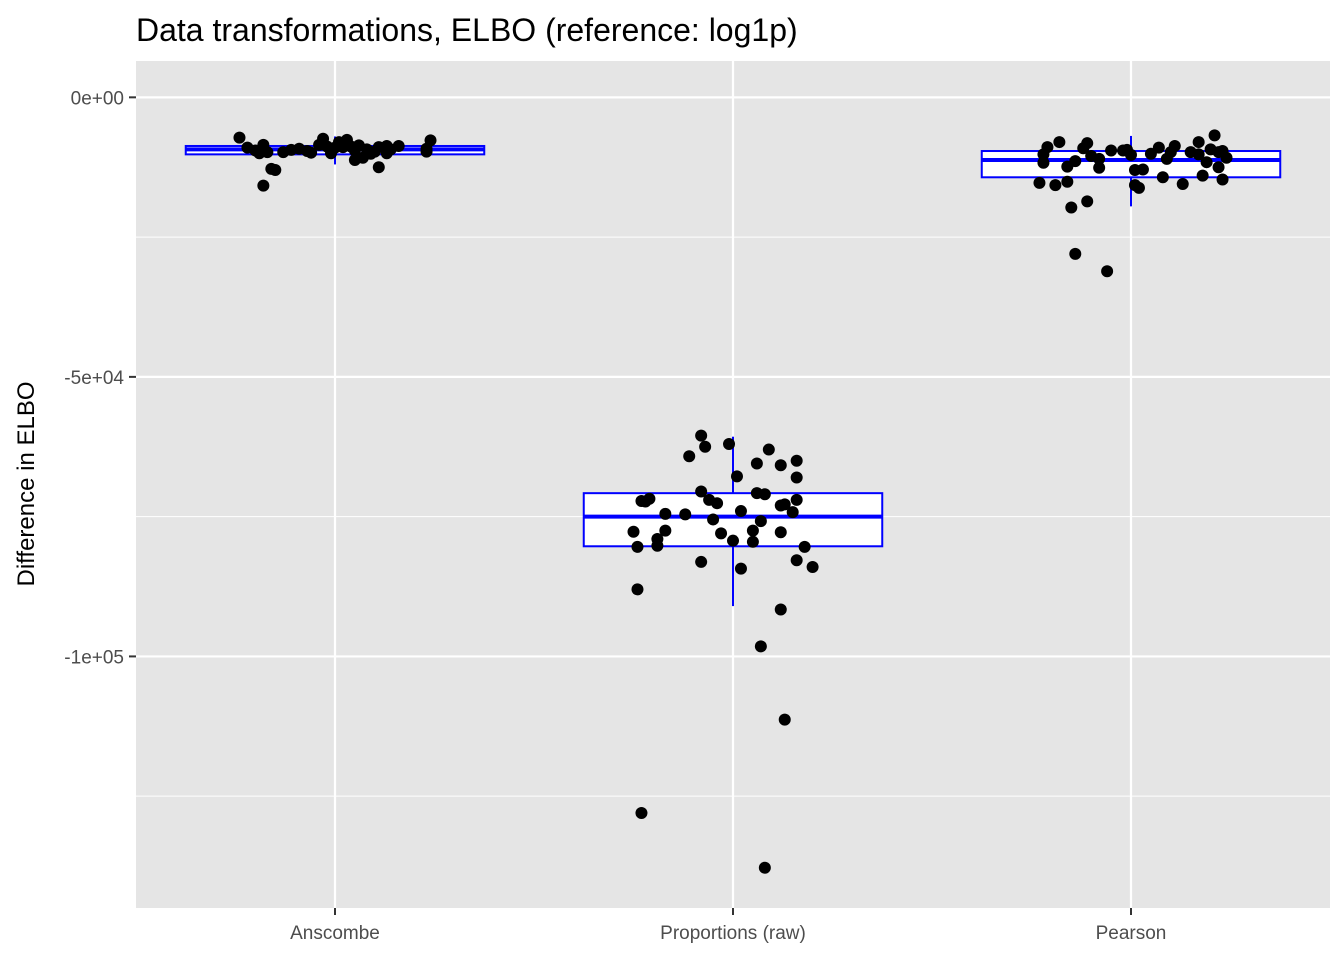  I want to click on y-tick-label: -5e+04, so click(94, 378).